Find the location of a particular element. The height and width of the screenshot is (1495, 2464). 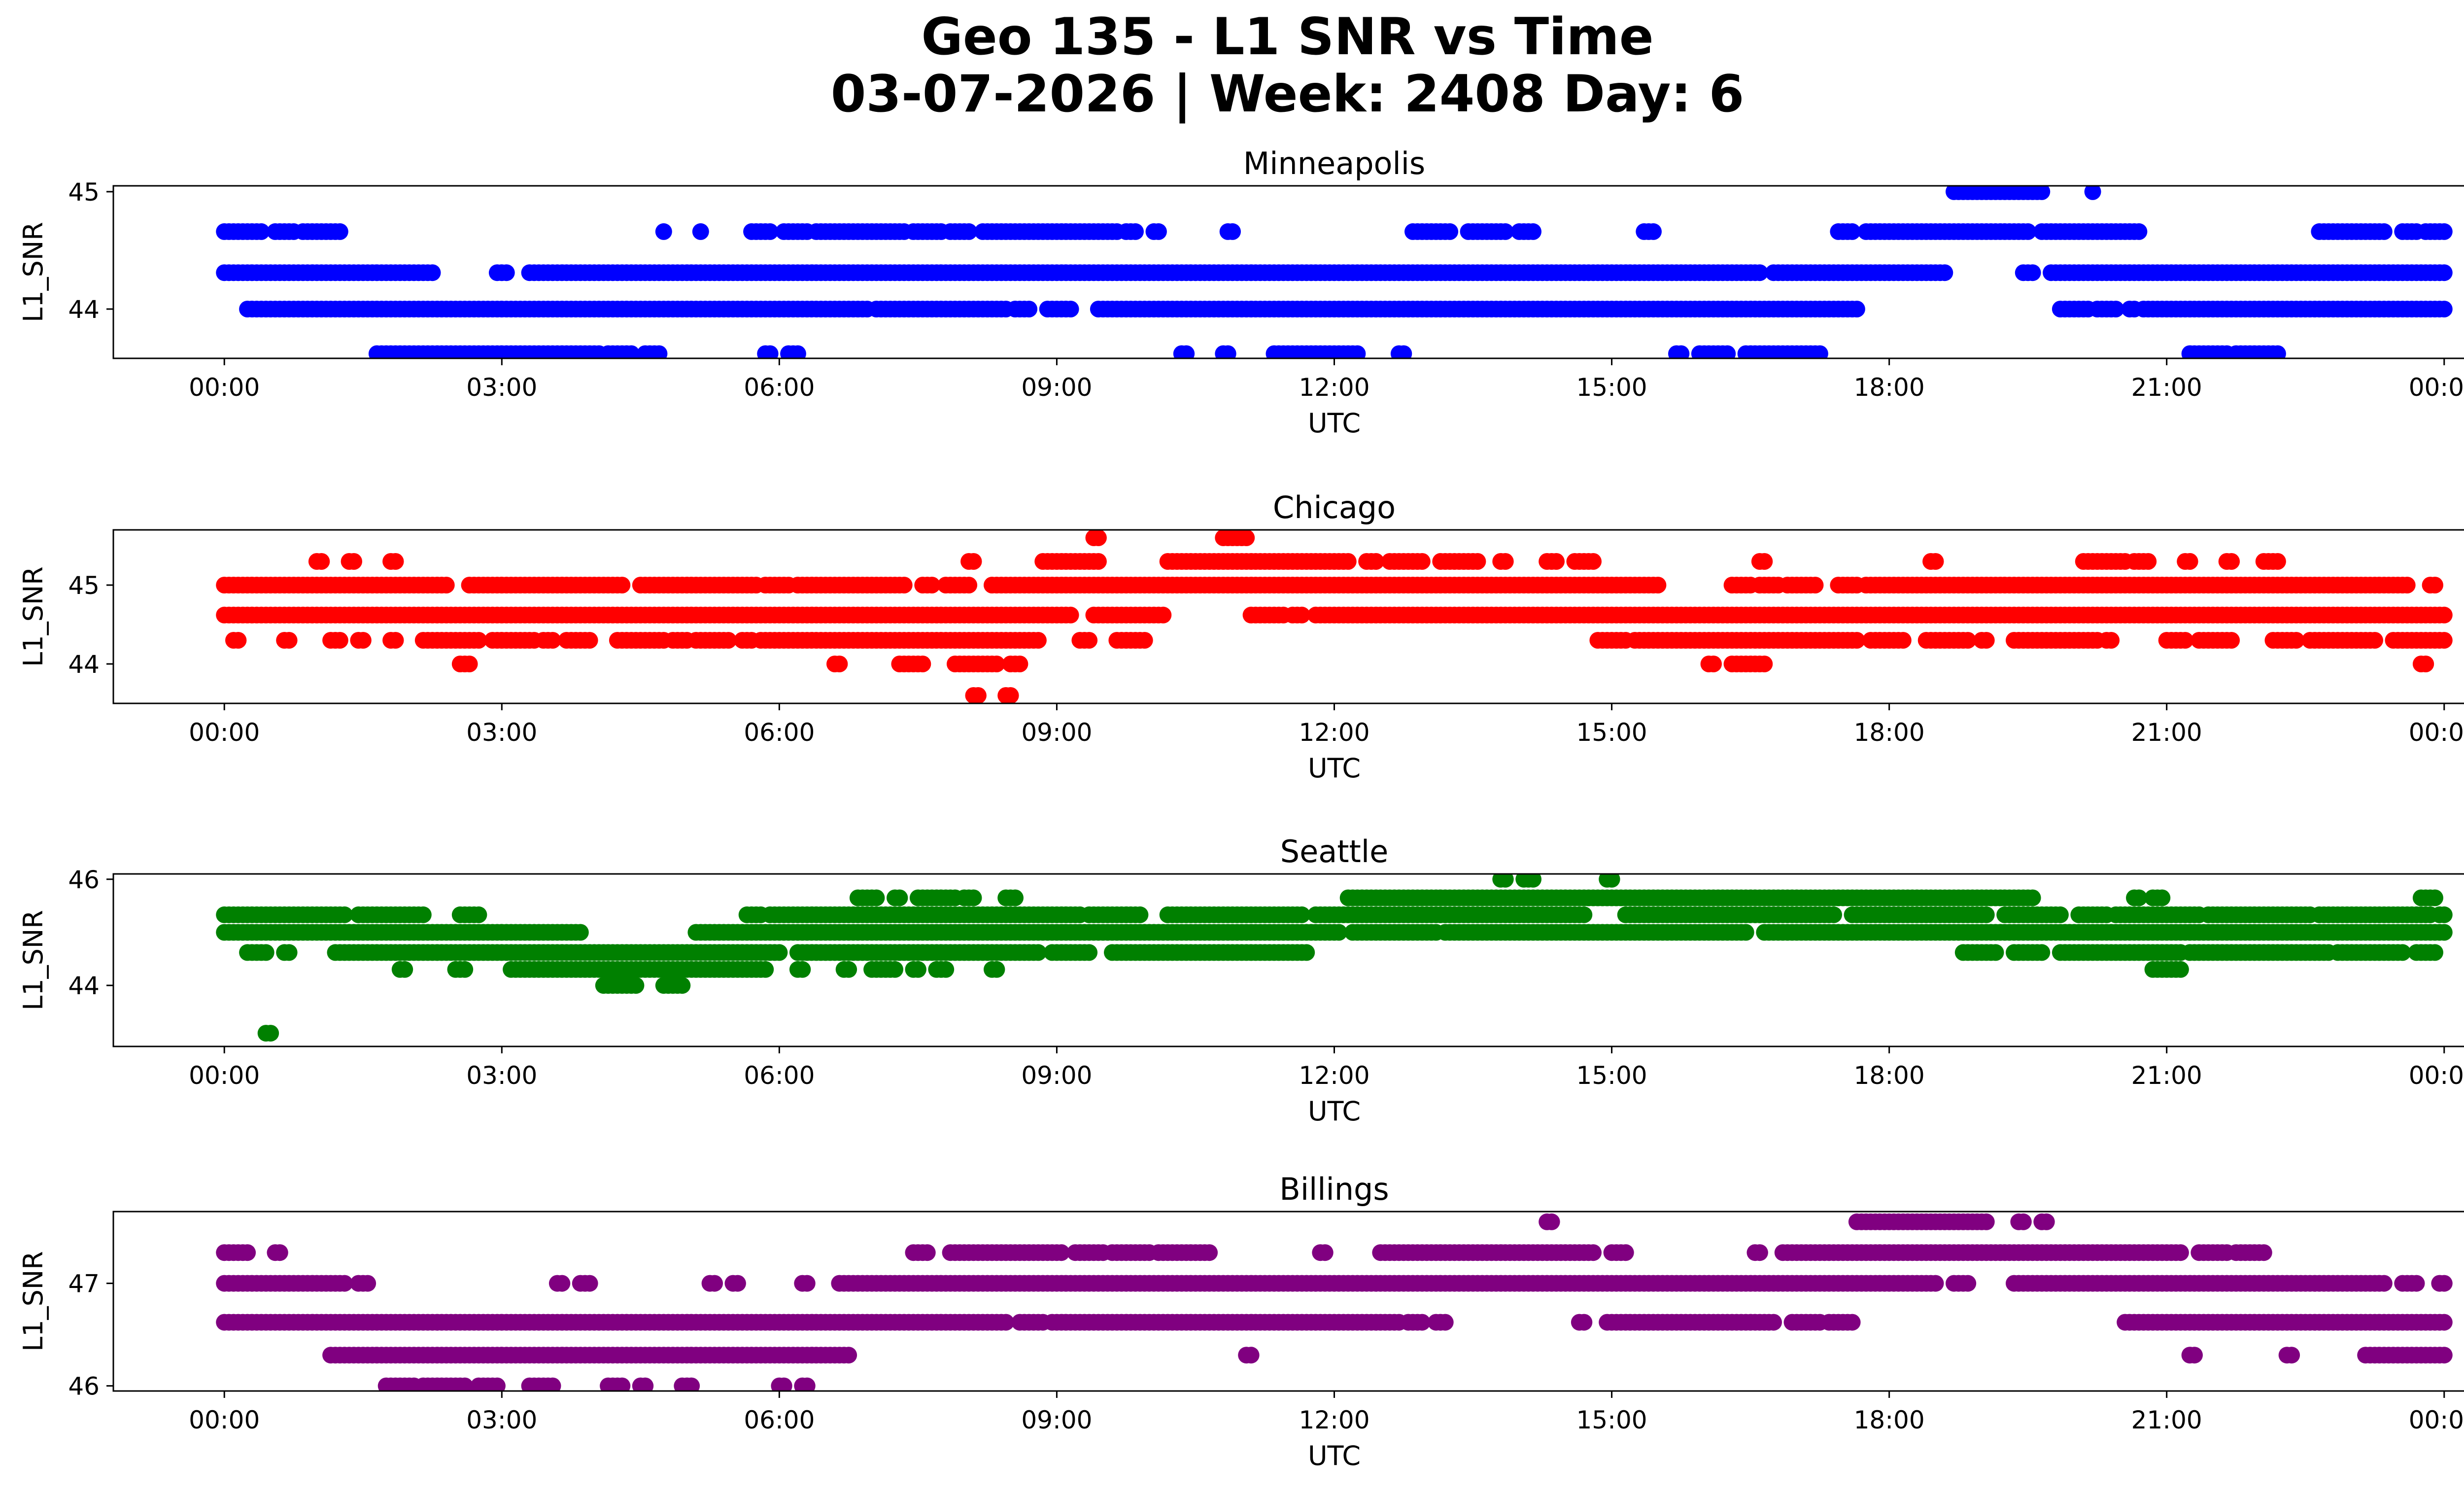

scatter-series is located at coordinates (1334, 958).